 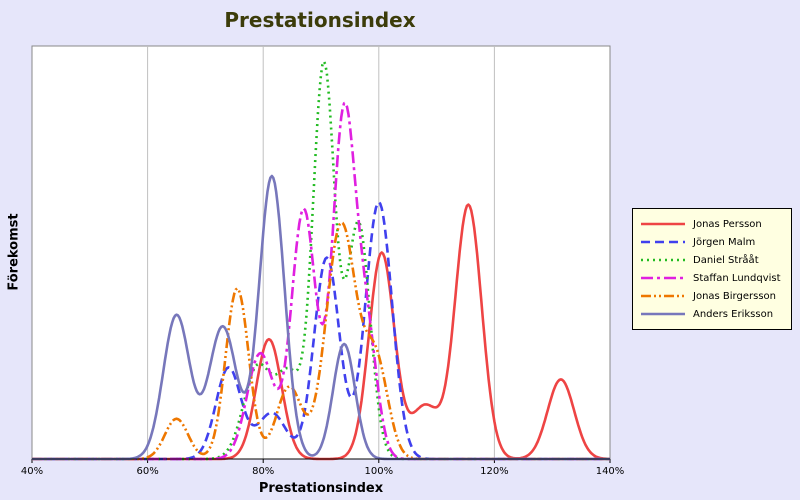 I want to click on legend-label: Jörgen Malm, so click(x=724, y=242).